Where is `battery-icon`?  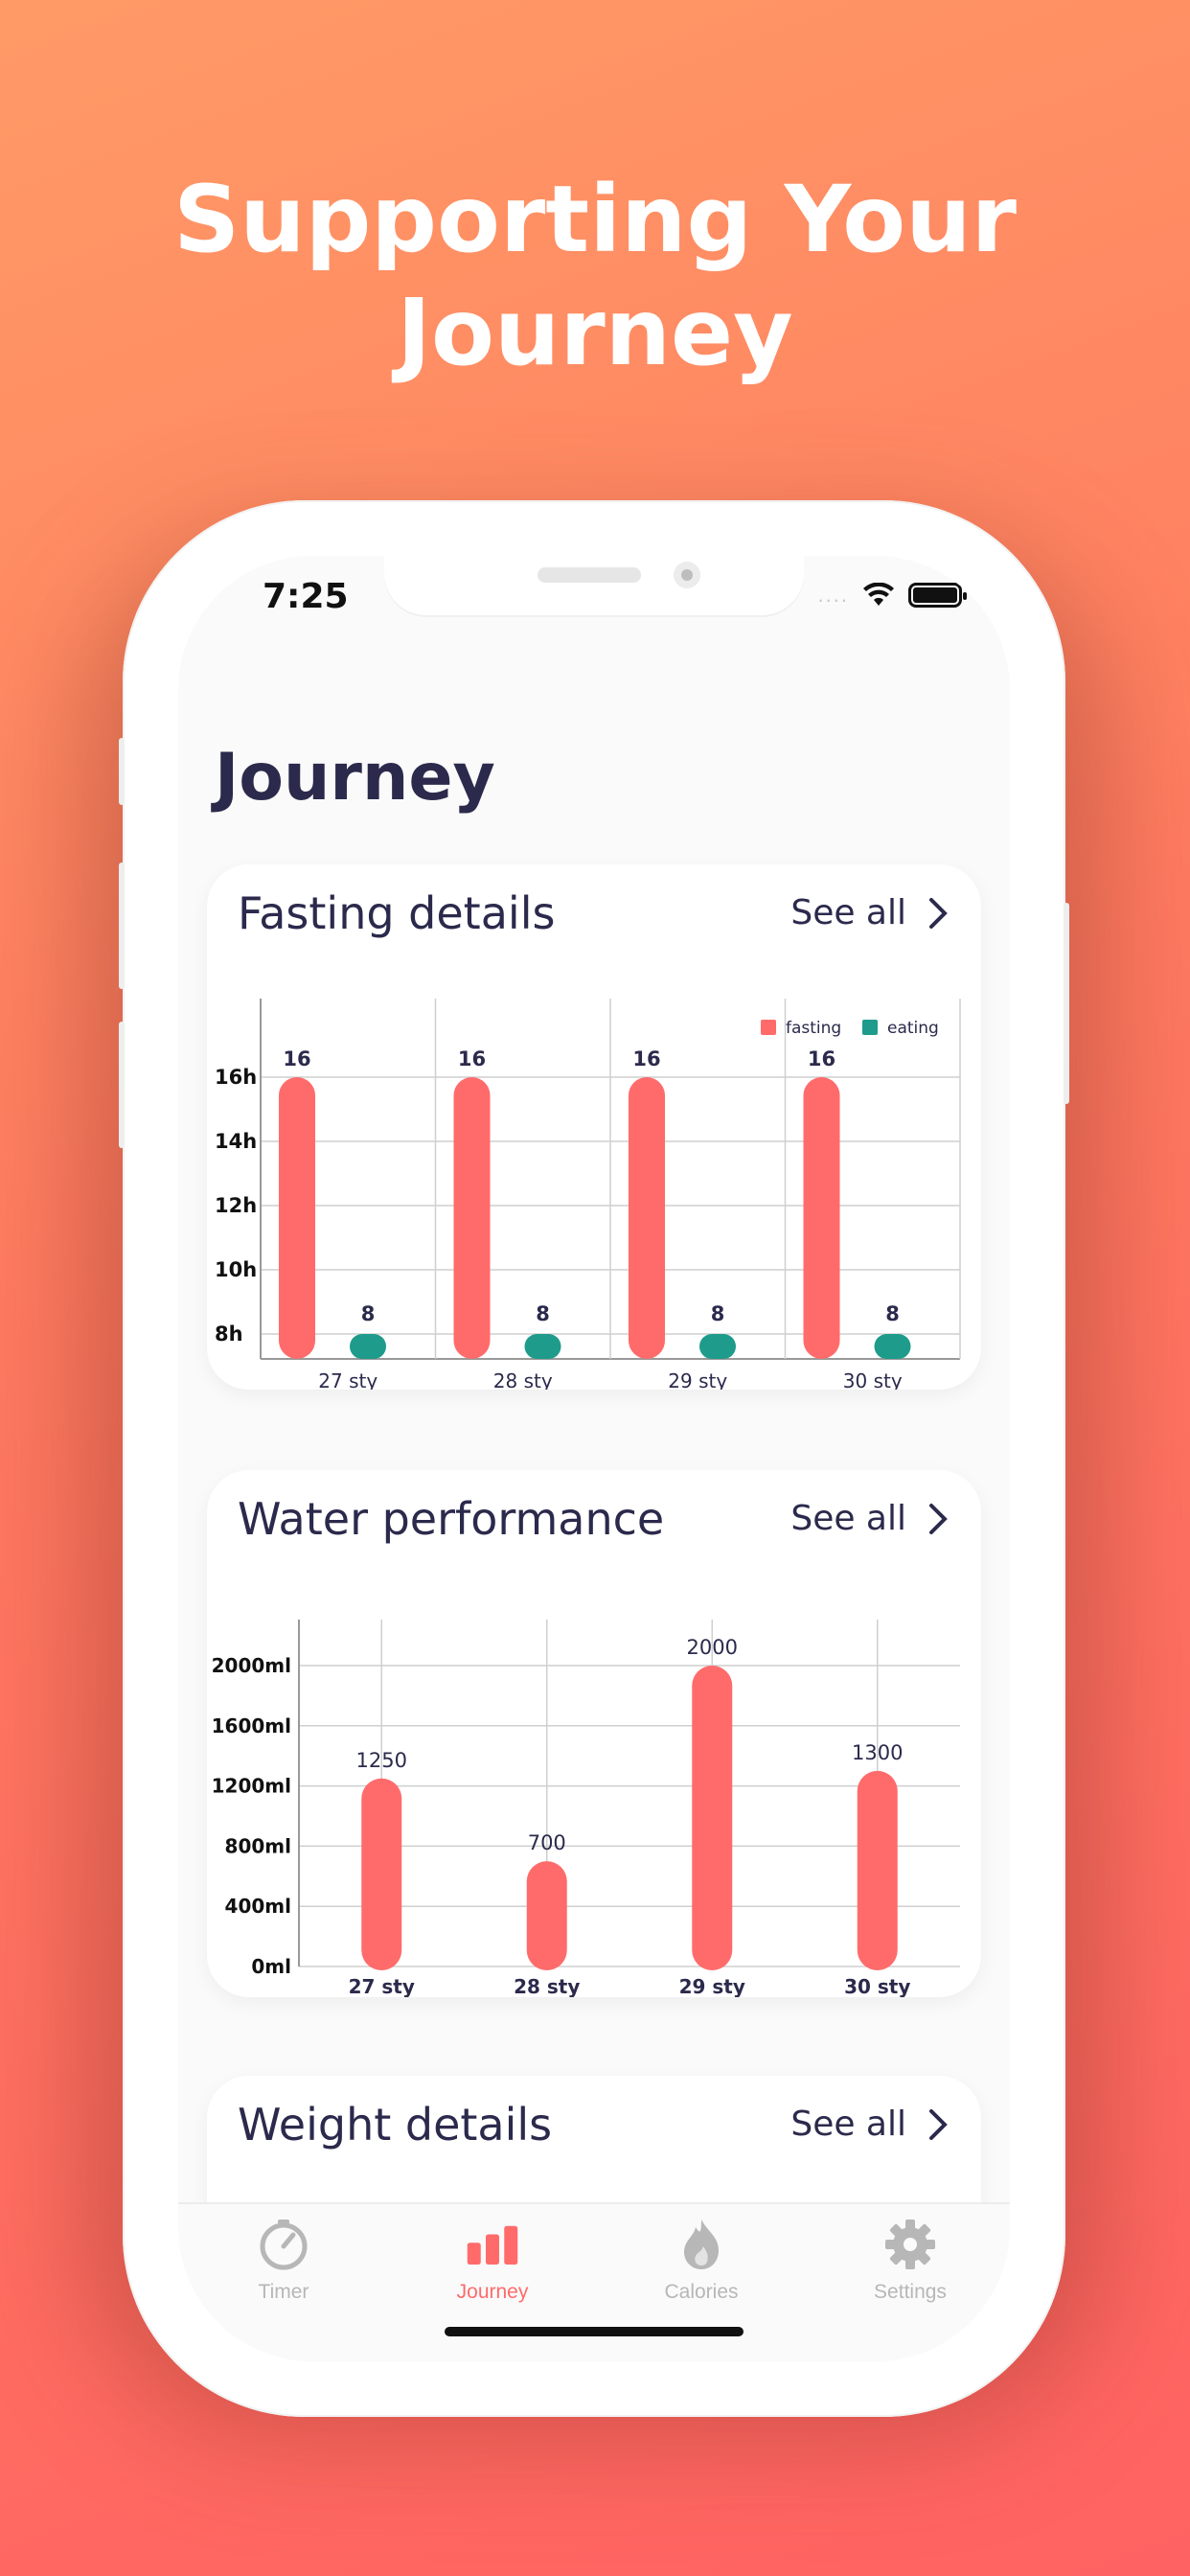
battery-icon is located at coordinates (937, 595).